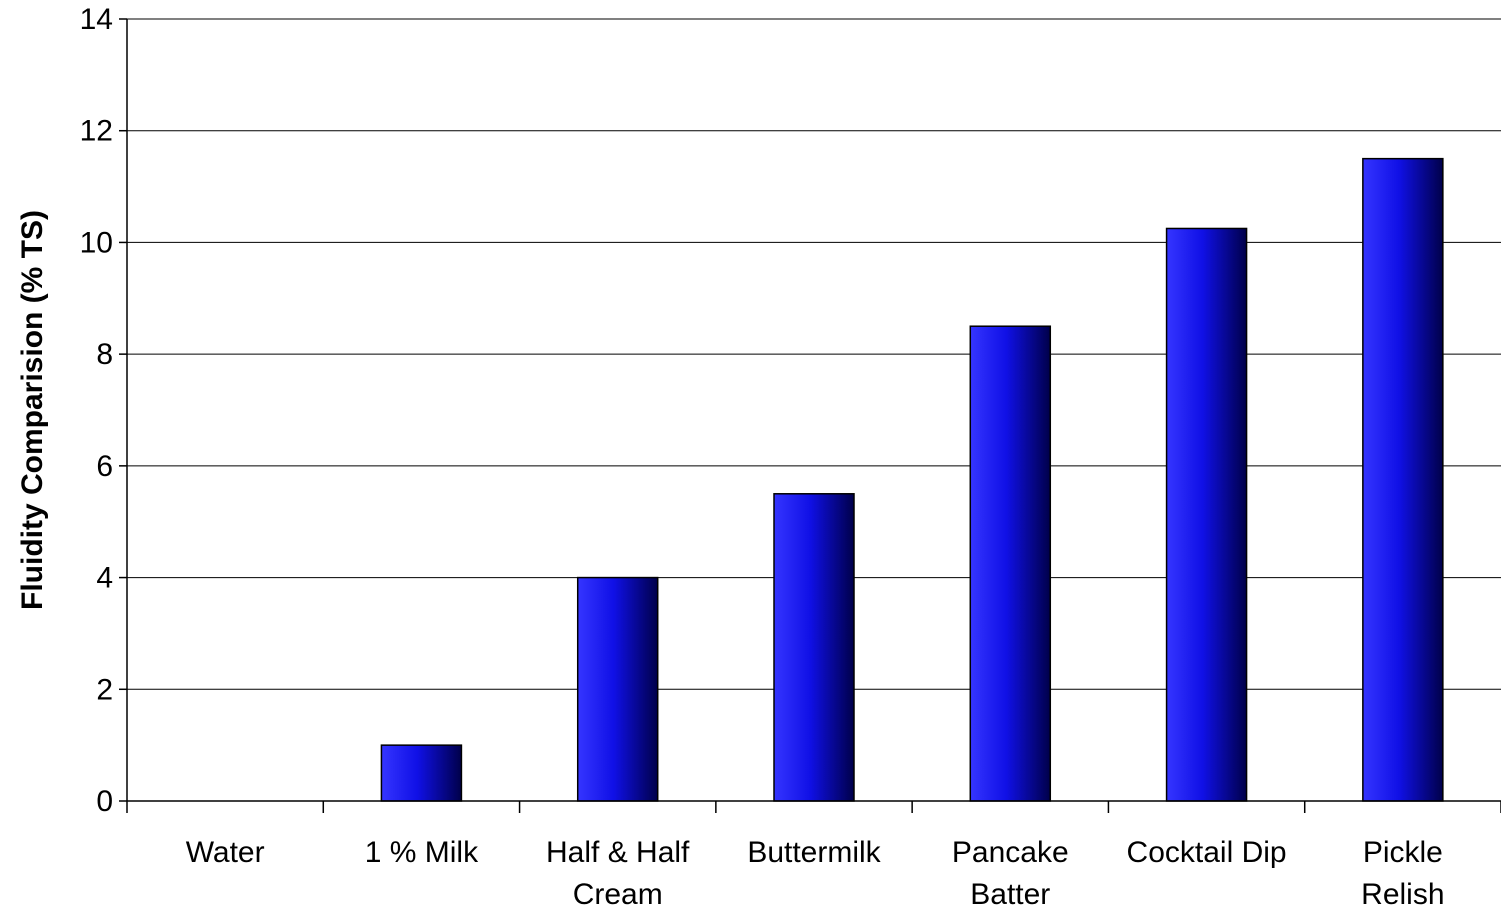 The image size is (1501, 911). Describe the element at coordinates (104, 466) in the screenshot. I see `y-tick-label: 6` at that location.